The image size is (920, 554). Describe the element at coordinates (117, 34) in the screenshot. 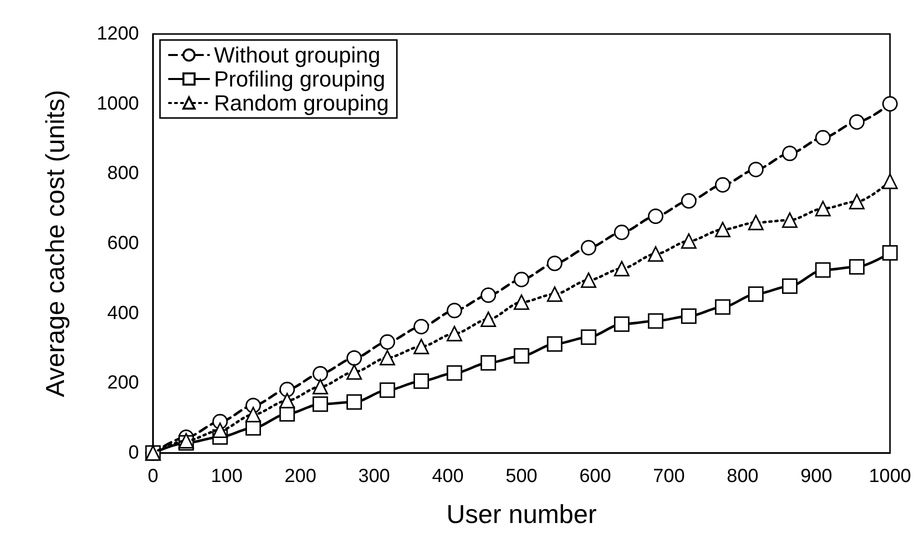

I see `y-tick-label: 1200` at that location.